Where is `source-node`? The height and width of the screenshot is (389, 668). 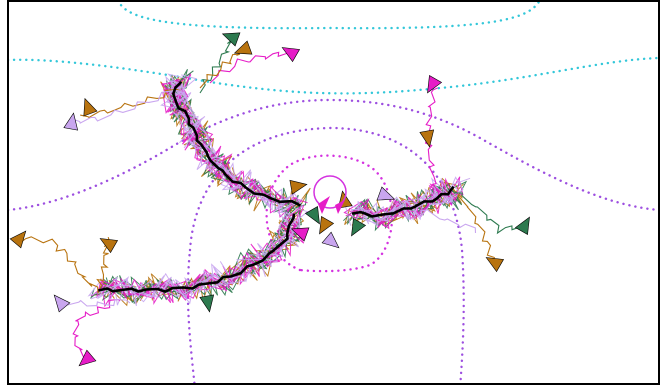
source-node is located at coordinates (330, 194).